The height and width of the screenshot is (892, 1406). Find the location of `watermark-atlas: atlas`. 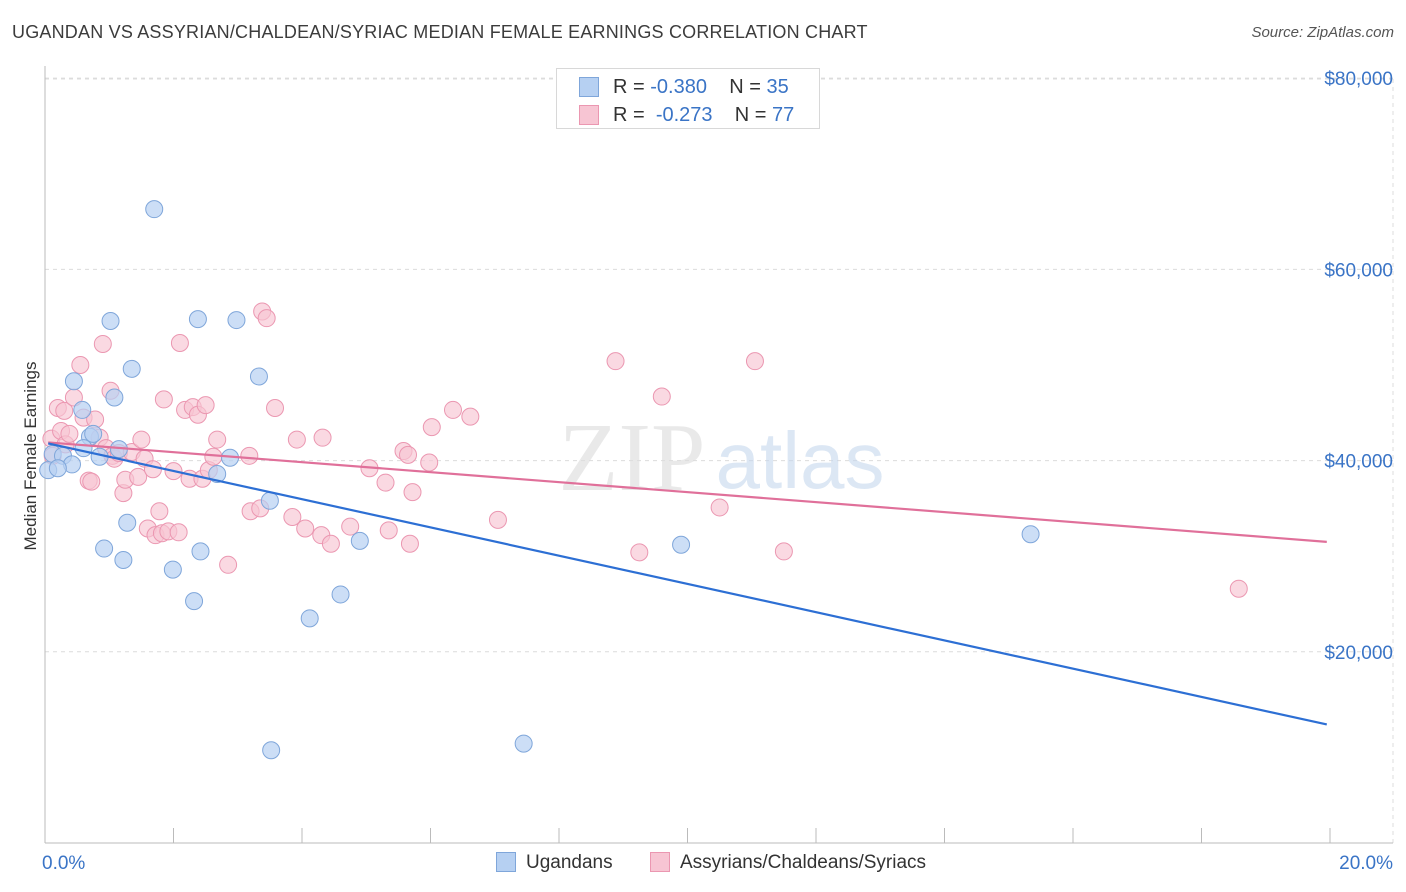

watermark-atlas: atlas is located at coordinates (800, 460).